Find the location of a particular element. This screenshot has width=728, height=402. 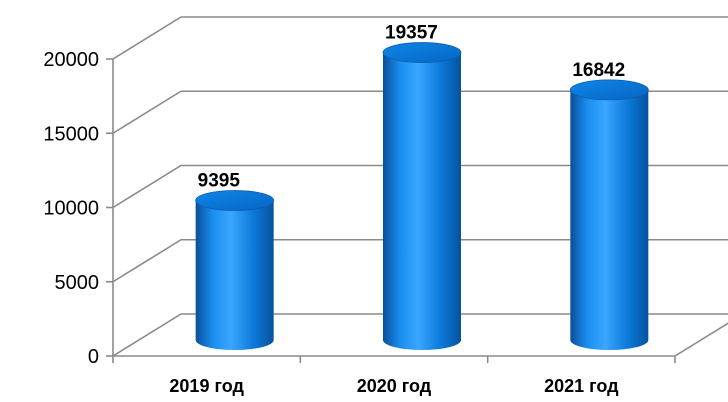

y-tick-label: 5000 is located at coordinates (77, 283).